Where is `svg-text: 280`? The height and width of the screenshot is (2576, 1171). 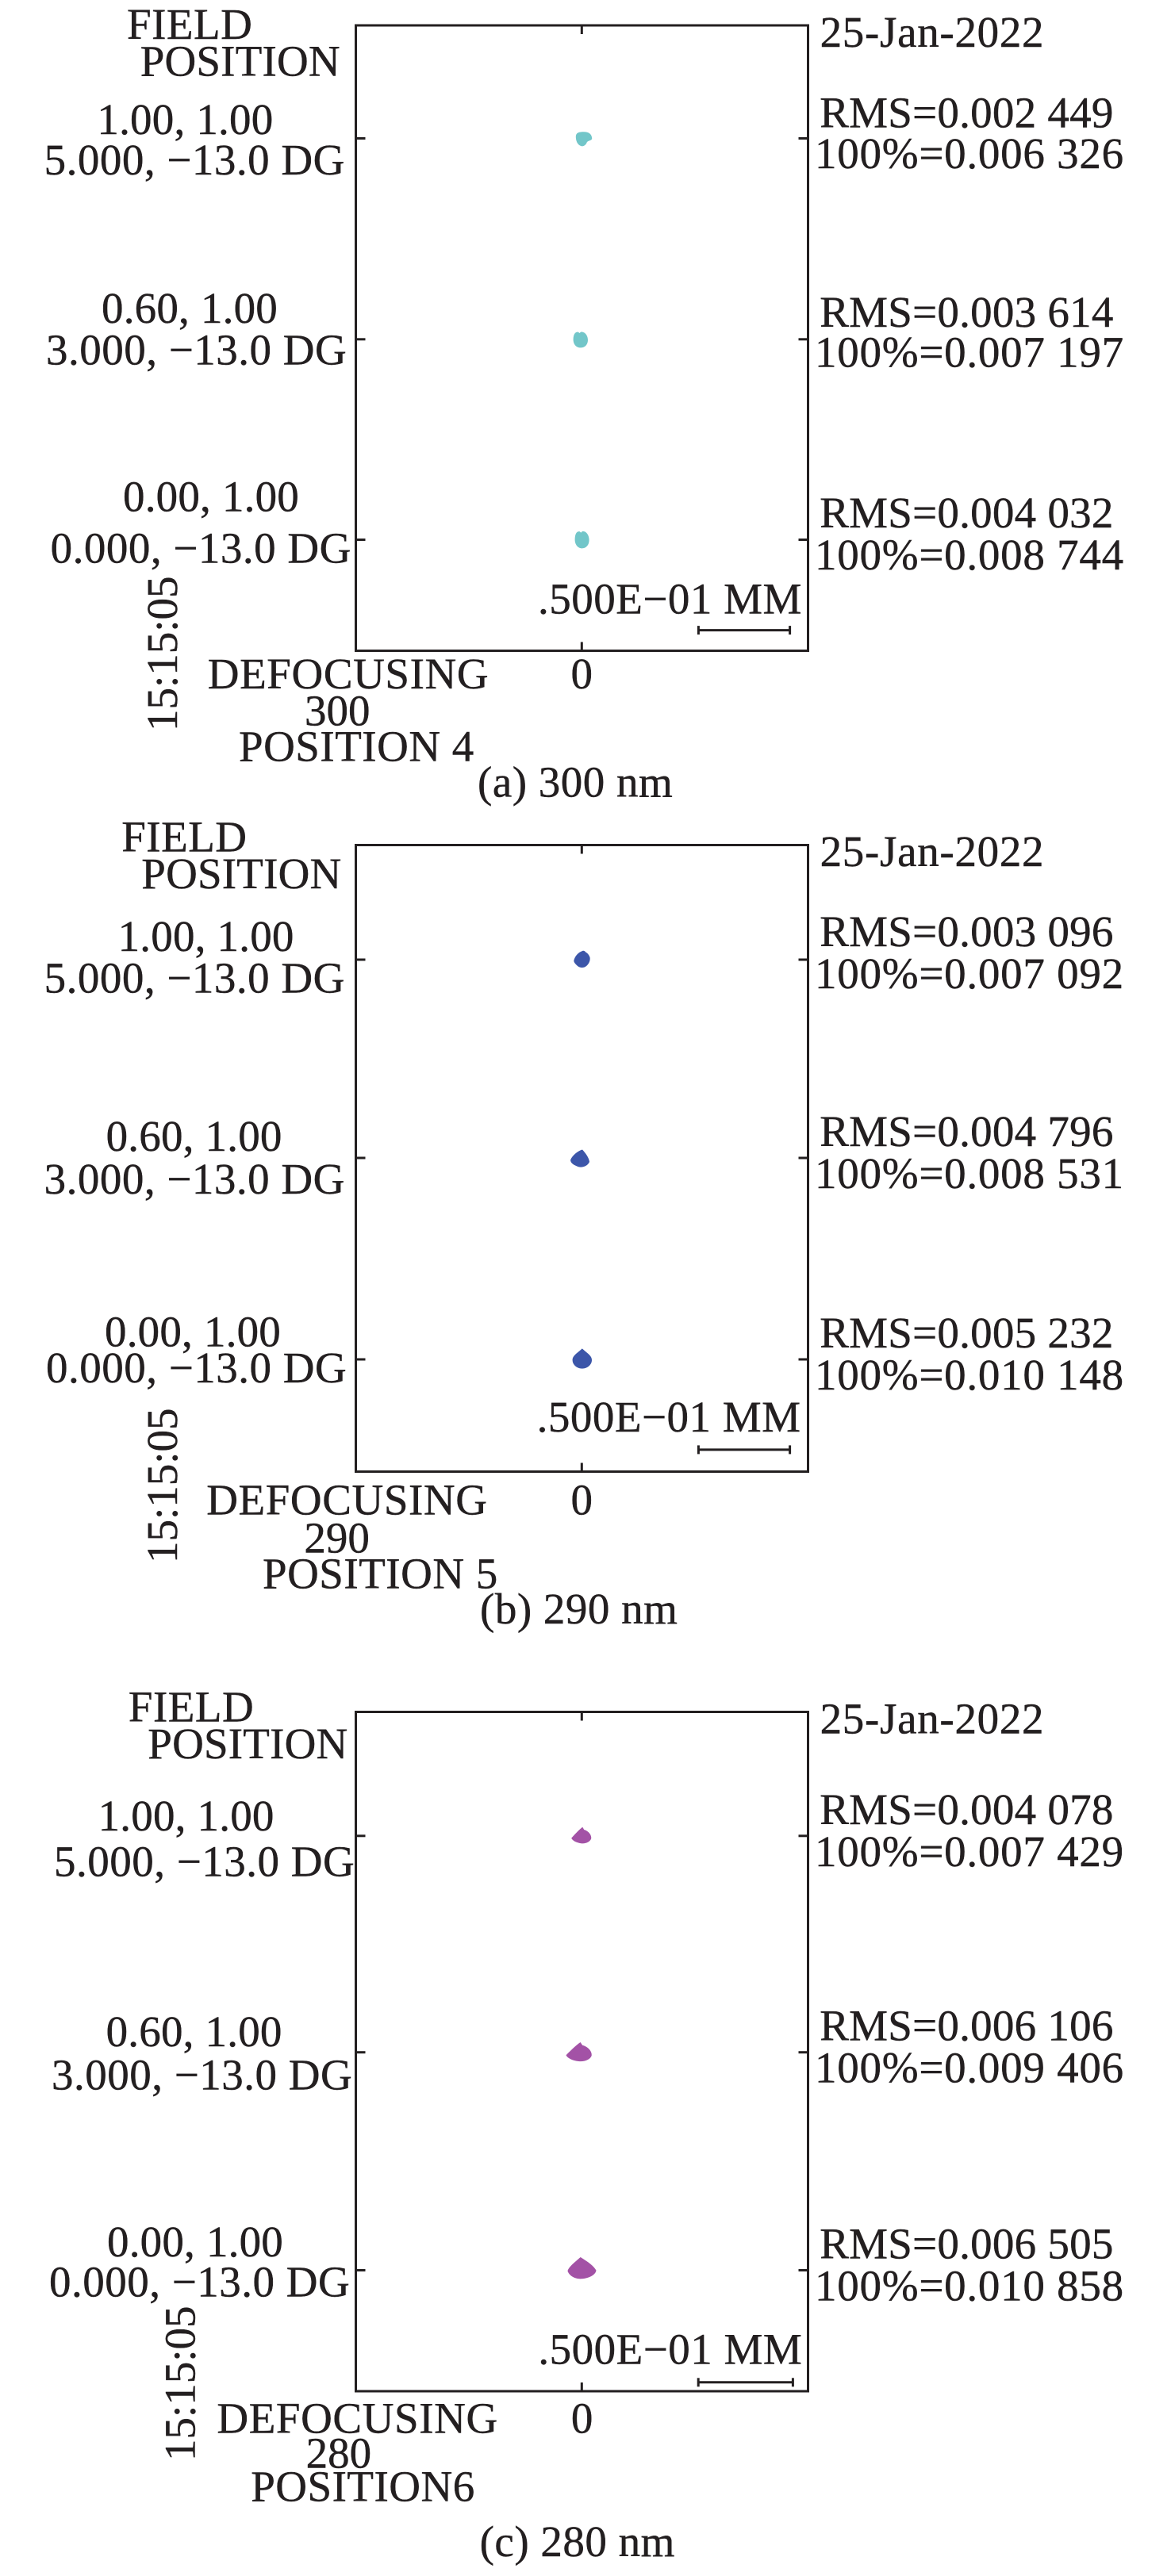 svg-text: 280 is located at coordinates (339, 2453).